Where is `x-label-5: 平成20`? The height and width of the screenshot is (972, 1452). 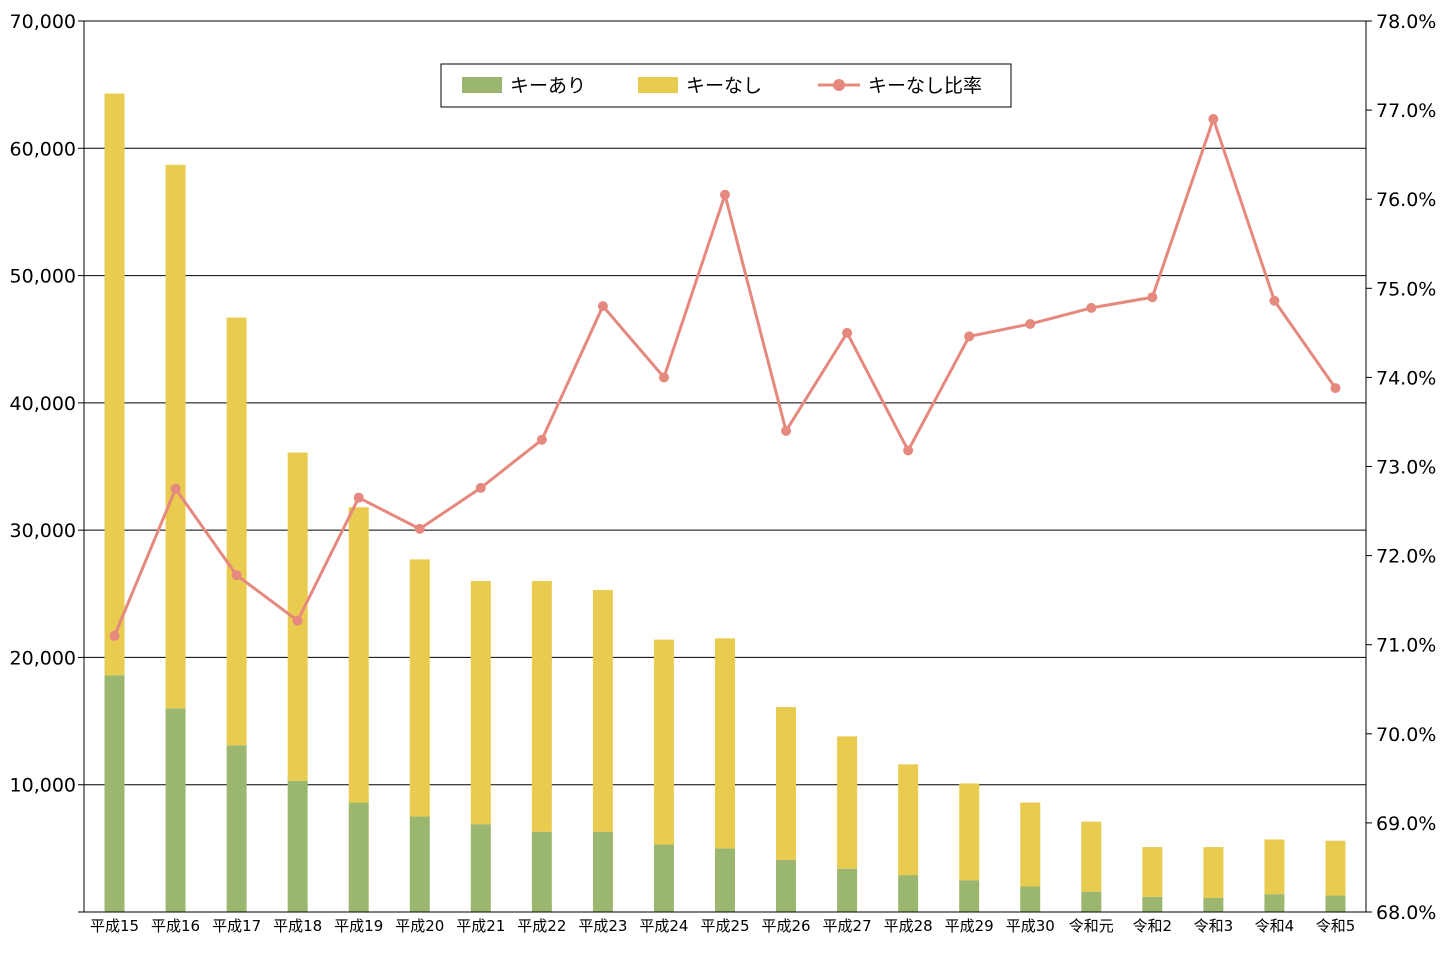 x-label-5: 平成20 is located at coordinates (419, 926).